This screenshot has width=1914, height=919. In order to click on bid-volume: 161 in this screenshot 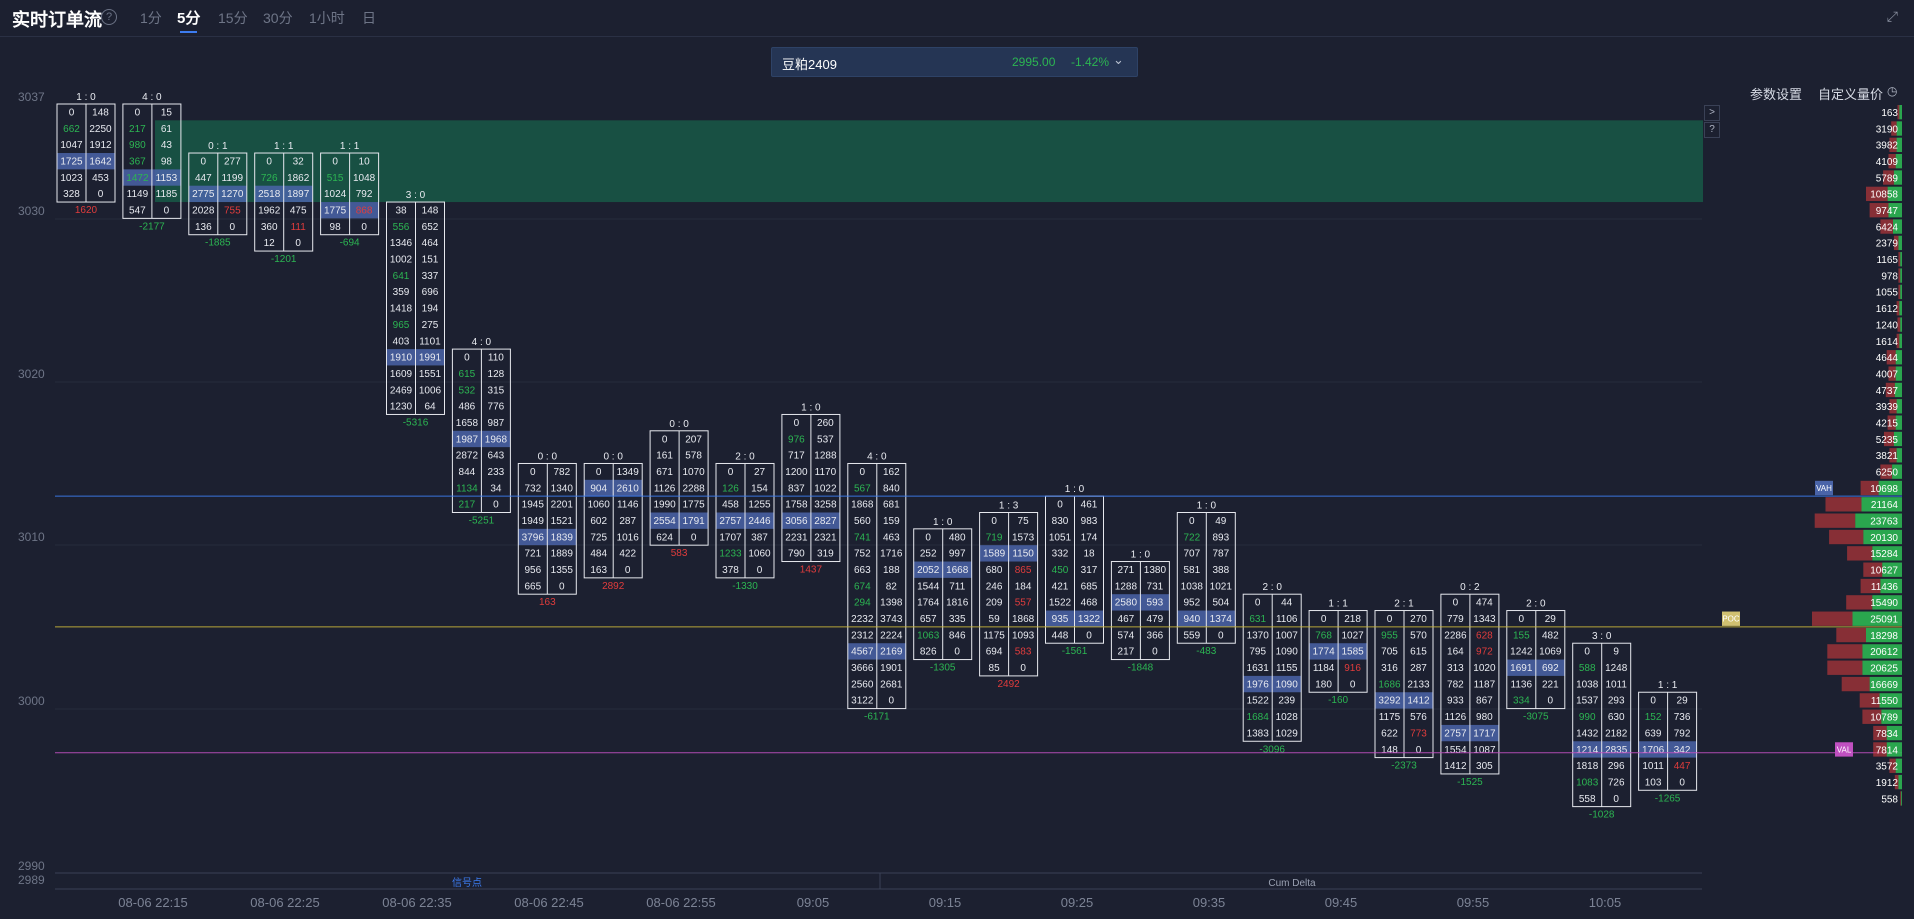, I will do `click(664, 456)`.